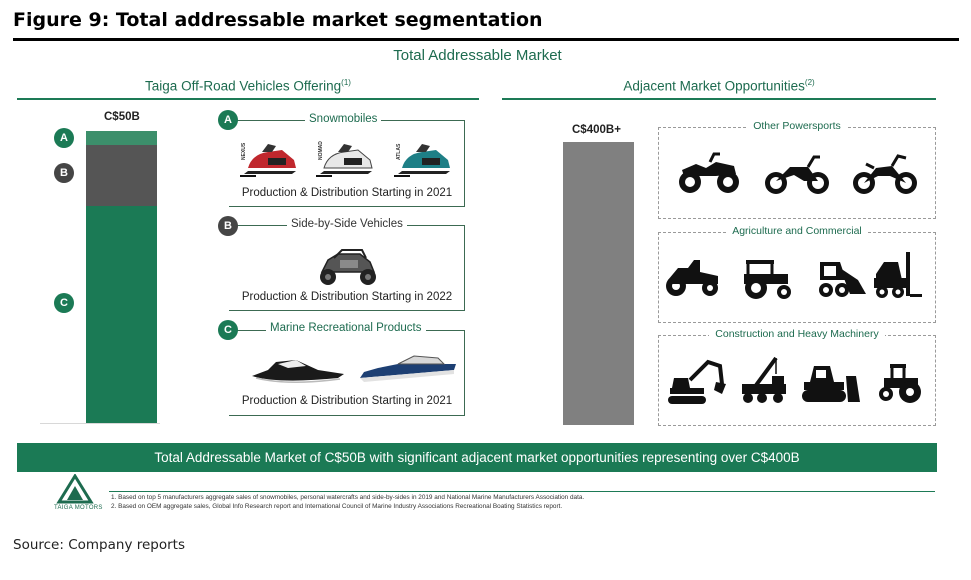 The width and height of the screenshot is (971, 580). What do you see at coordinates (298, 371) in the screenshot?
I see `jet-ski-icon` at bounding box center [298, 371].